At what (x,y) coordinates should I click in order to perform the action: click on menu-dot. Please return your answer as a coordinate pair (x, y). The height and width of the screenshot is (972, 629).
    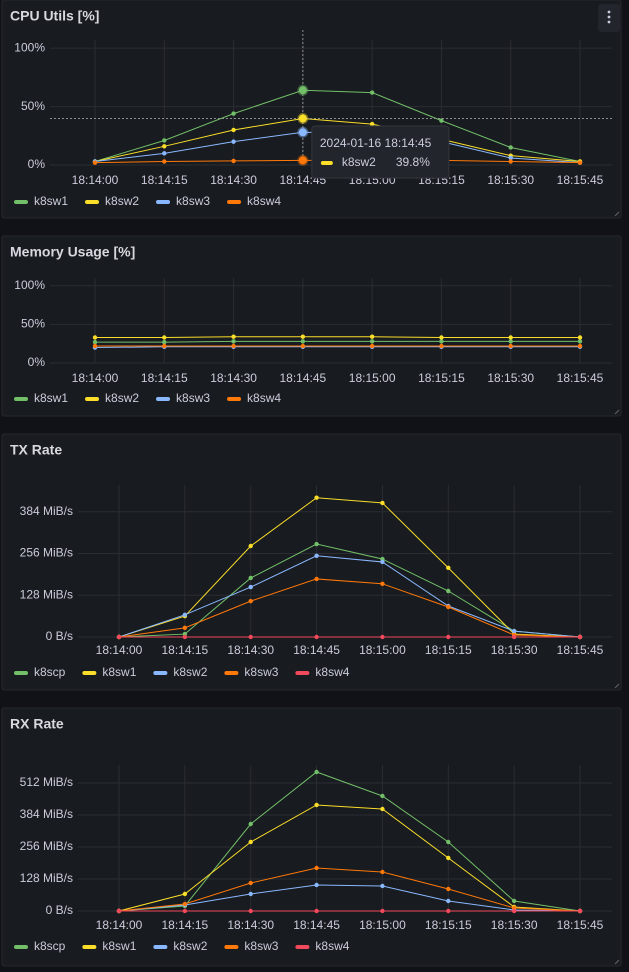
    Looking at the image, I should click on (609, 17).